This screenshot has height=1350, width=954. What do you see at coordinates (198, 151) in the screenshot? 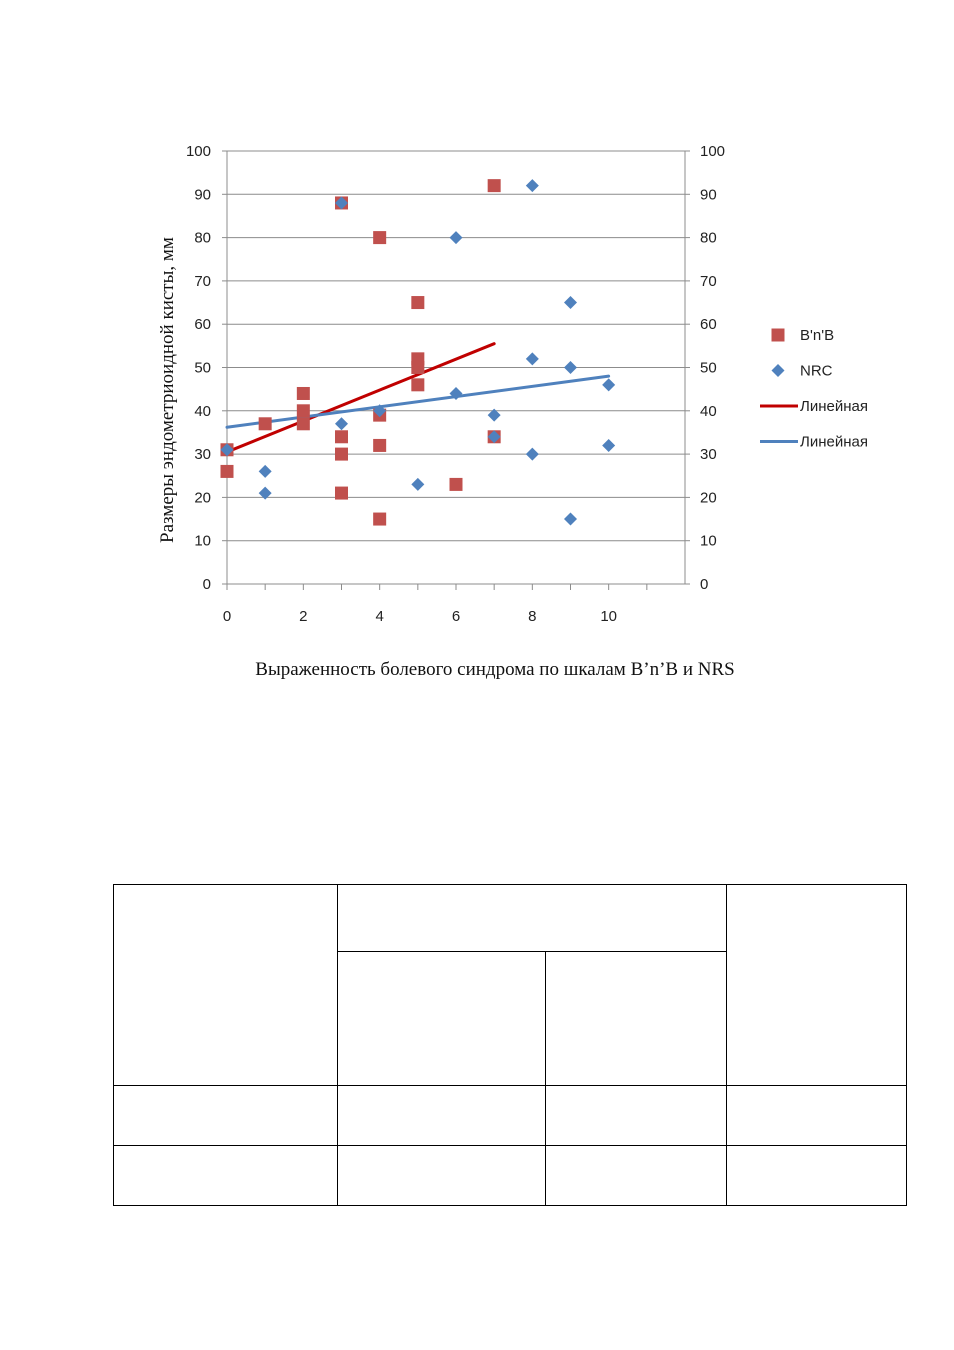
I see `y-tick-label: 100` at bounding box center [198, 151].